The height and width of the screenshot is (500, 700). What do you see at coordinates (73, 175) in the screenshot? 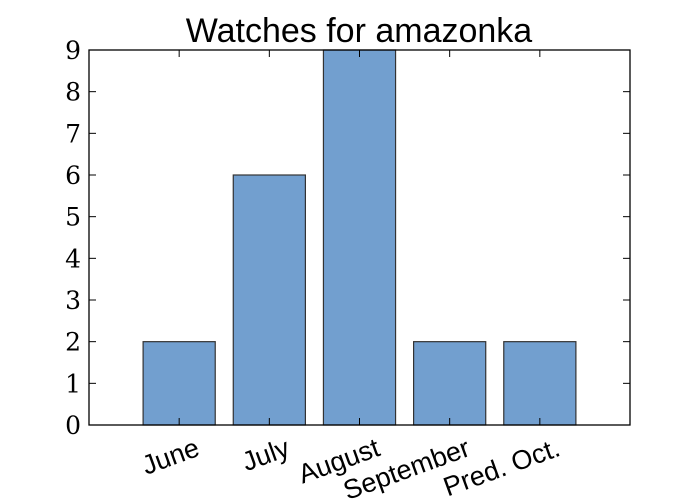
I see `ytick-label: 6` at bounding box center [73, 175].